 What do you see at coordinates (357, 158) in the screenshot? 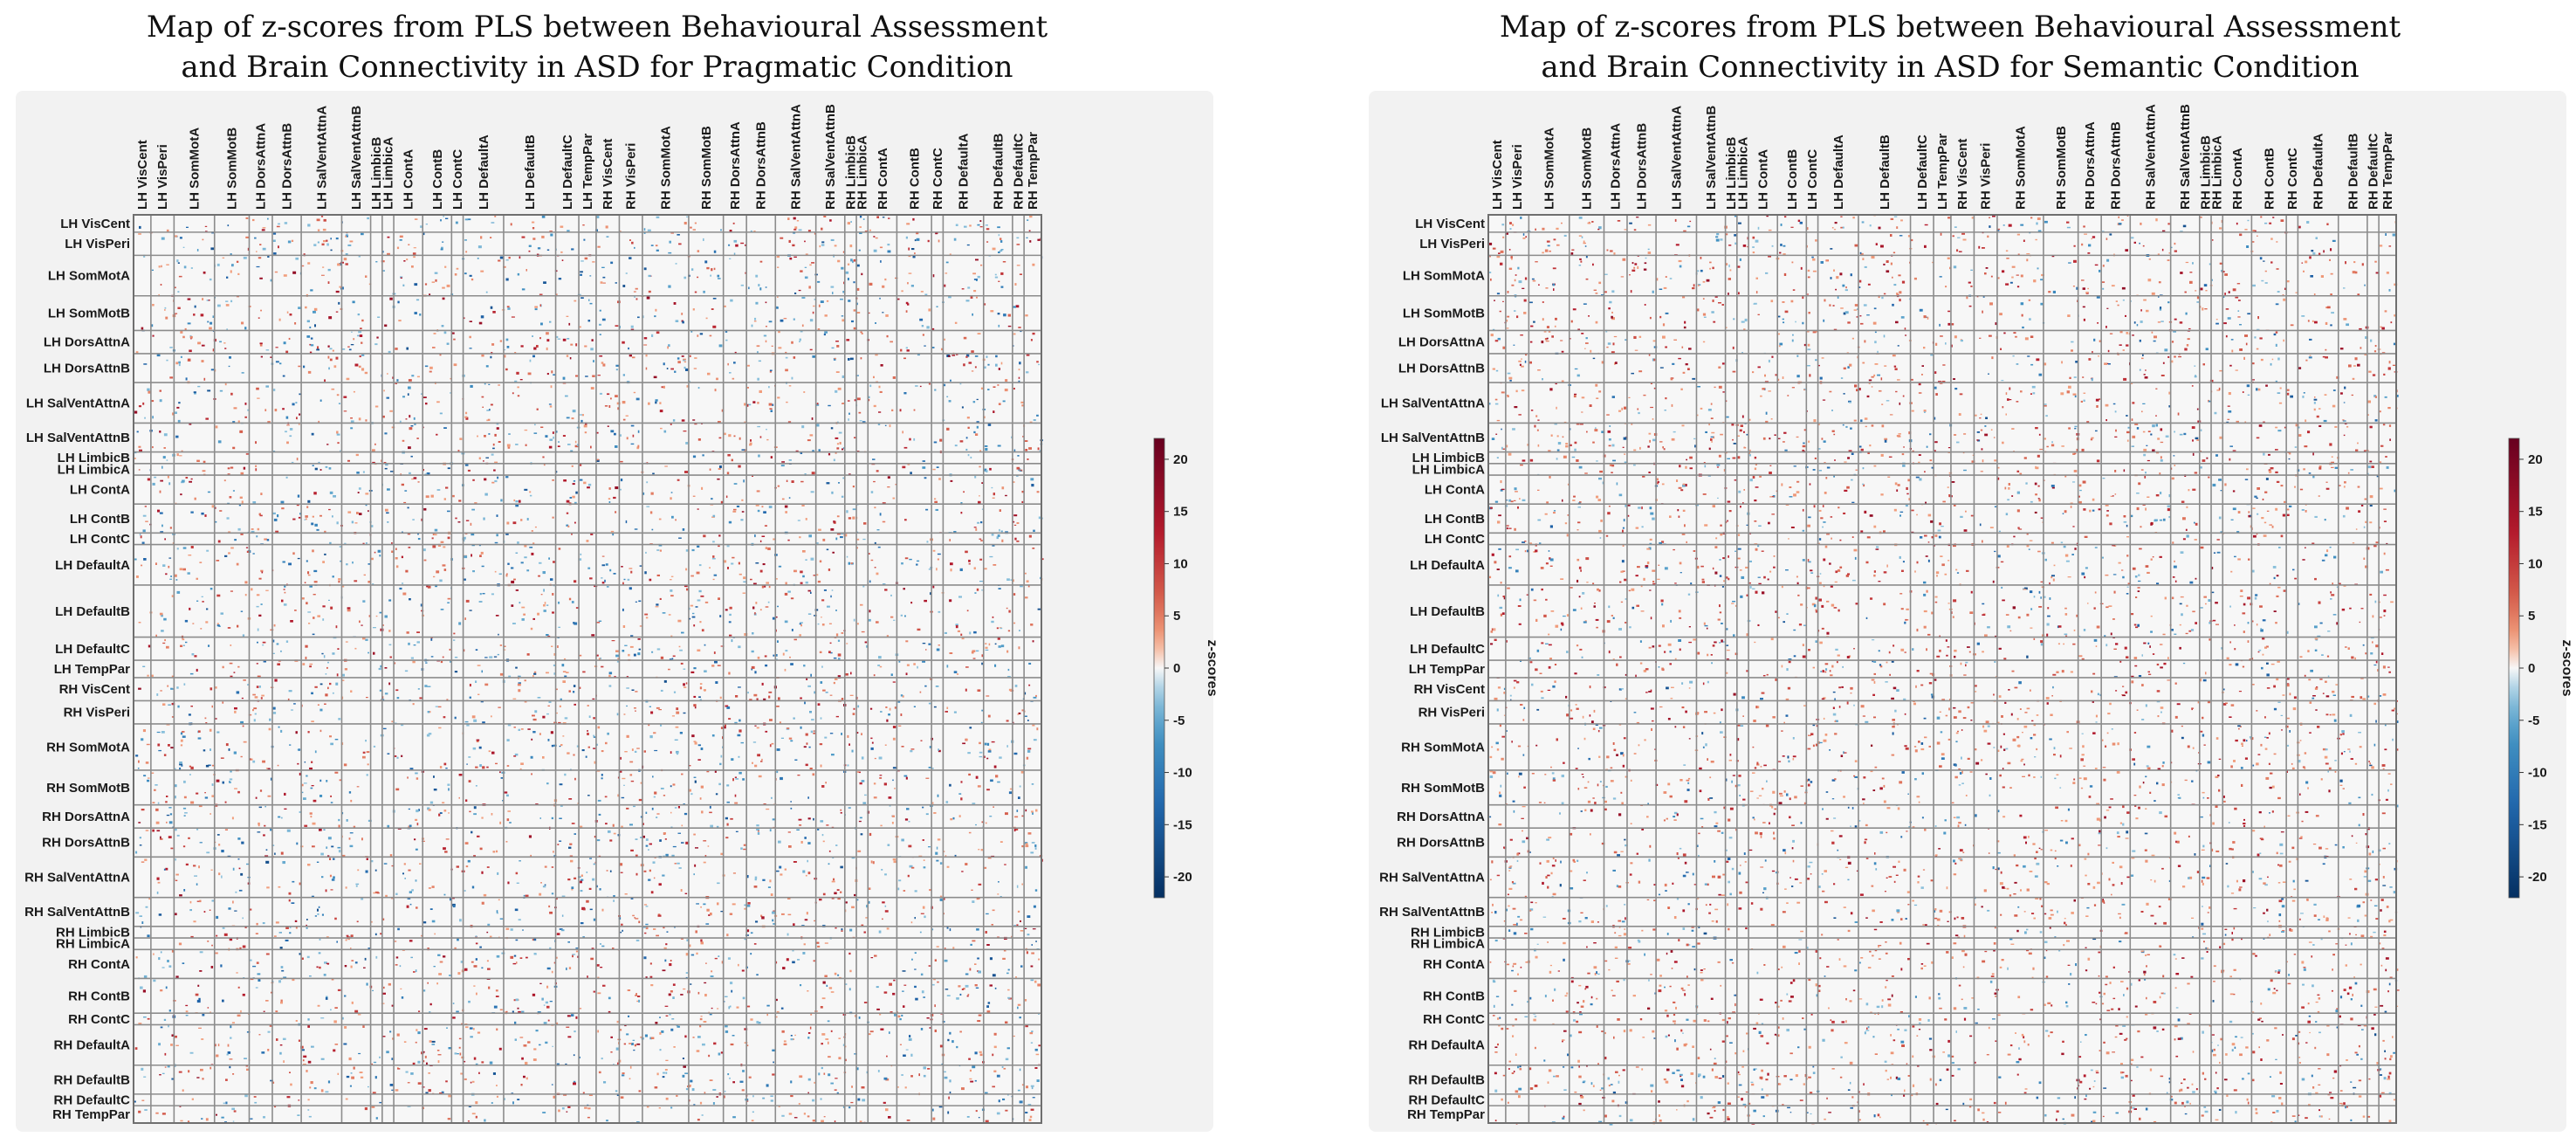
I see `column-label: LH SalVentAttnB` at bounding box center [357, 158].